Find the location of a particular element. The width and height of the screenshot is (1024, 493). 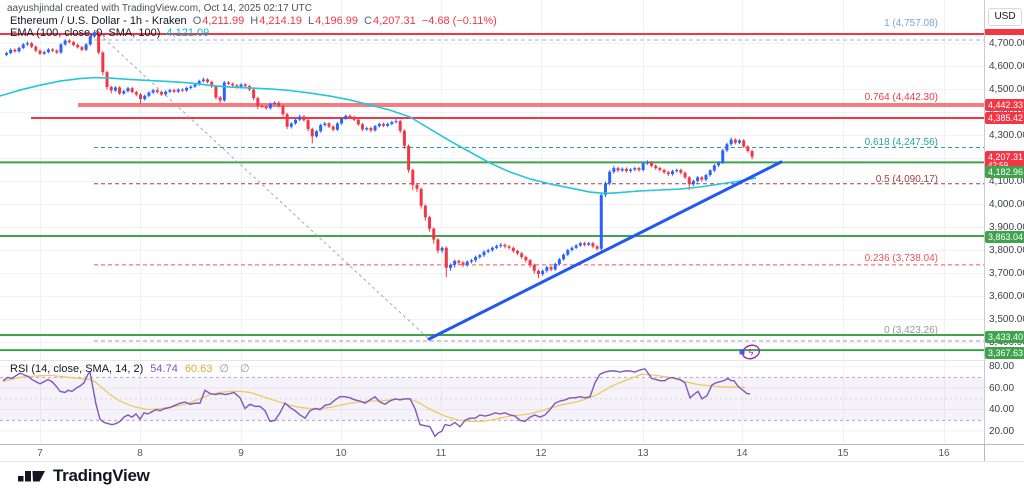

fib-label: 0.236 (3,738.04) is located at coordinates (901, 258).